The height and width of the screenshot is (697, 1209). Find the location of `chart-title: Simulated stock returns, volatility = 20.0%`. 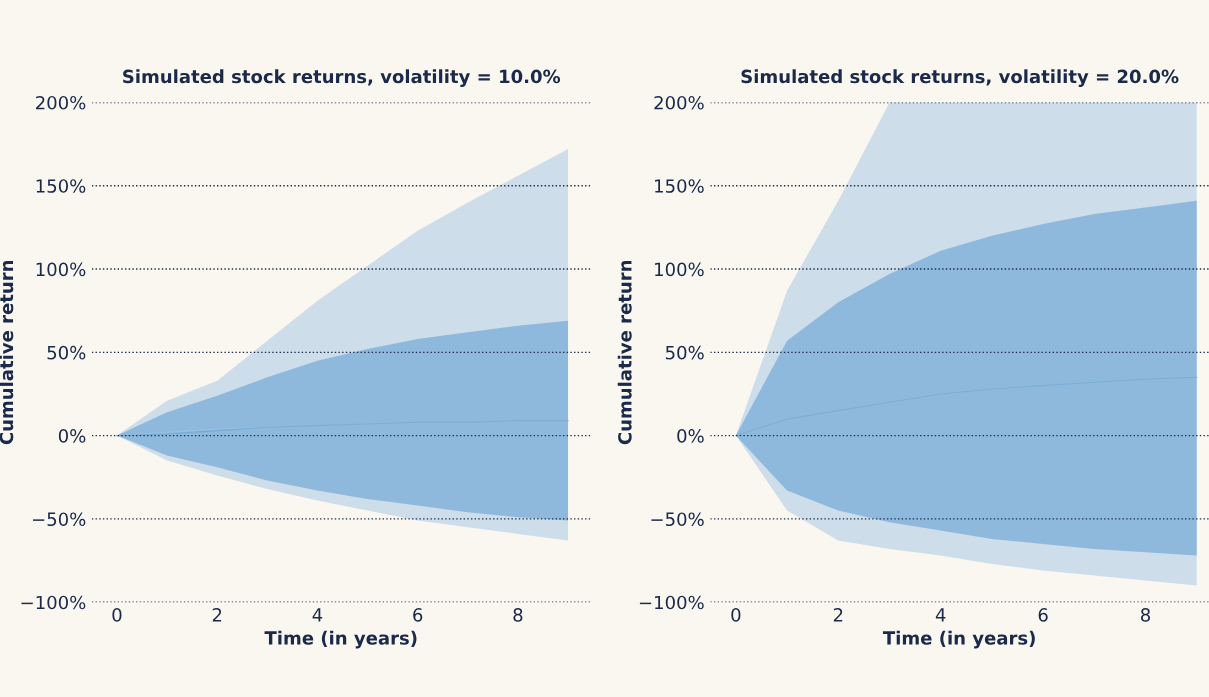

chart-title: Simulated stock returns, volatility = 20.0% is located at coordinates (960, 78).